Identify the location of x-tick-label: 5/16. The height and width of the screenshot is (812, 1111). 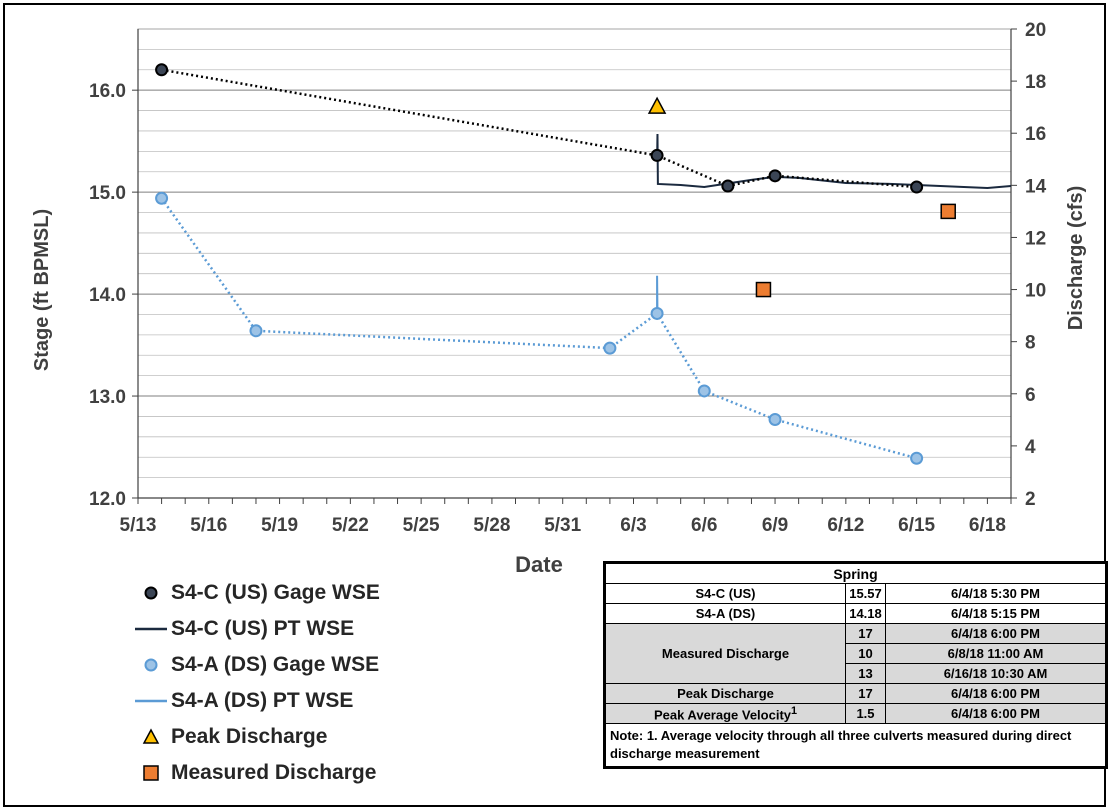
(208, 525).